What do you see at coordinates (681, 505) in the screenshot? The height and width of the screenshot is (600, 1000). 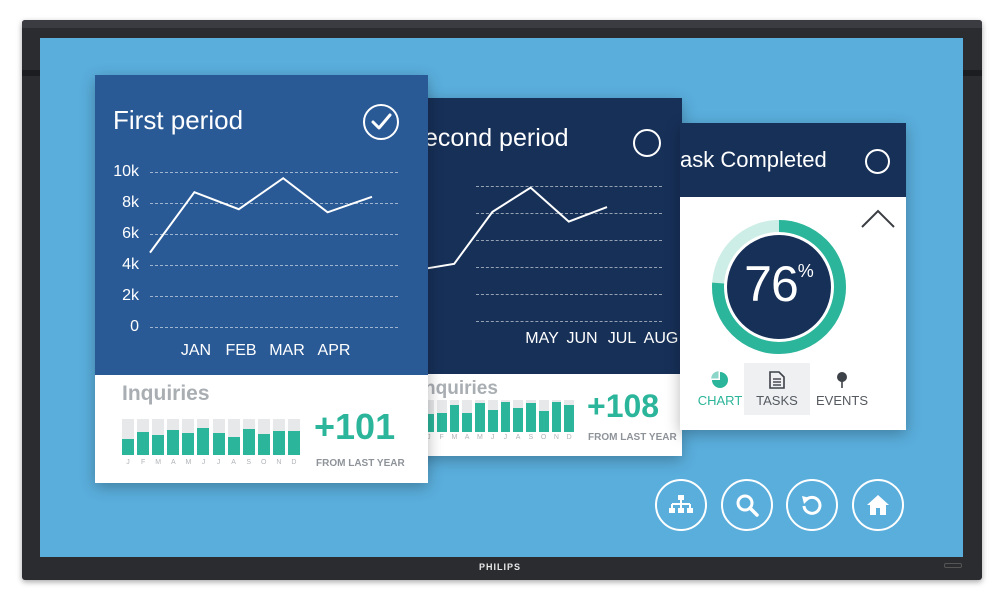 I see `sitemap-button` at bounding box center [681, 505].